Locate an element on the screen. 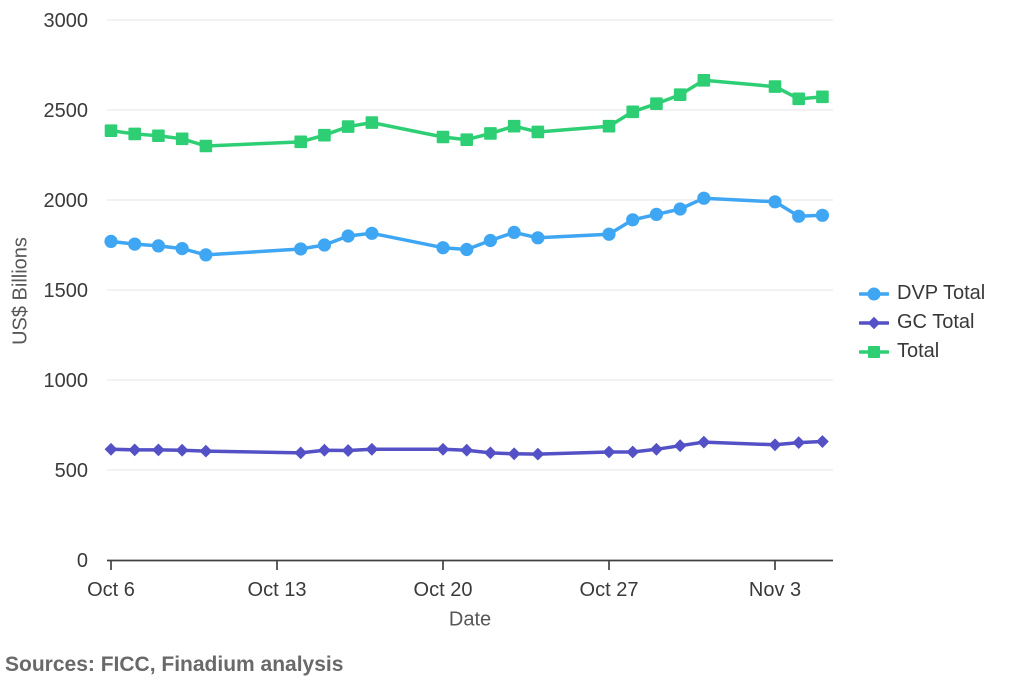  gc-total-marker-icon is located at coordinates (874, 322).